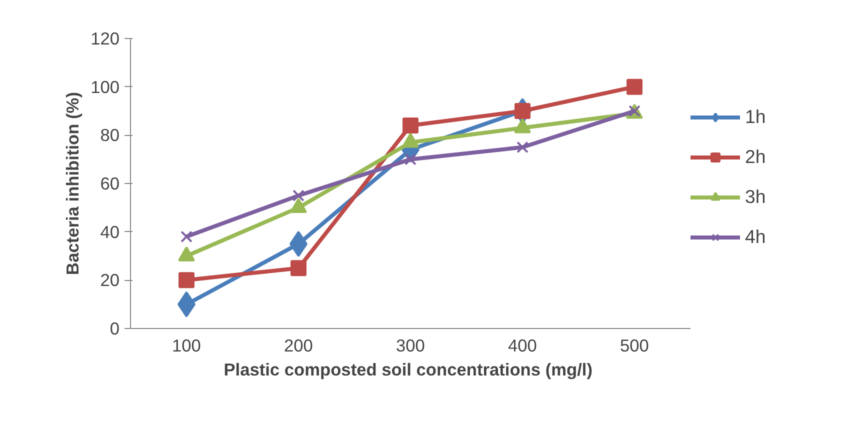 The height and width of the screenshot is (438, 847). Describe the element at coordinates (755, 117) in the screenshot. I see `legend-label: 1h` at that location.